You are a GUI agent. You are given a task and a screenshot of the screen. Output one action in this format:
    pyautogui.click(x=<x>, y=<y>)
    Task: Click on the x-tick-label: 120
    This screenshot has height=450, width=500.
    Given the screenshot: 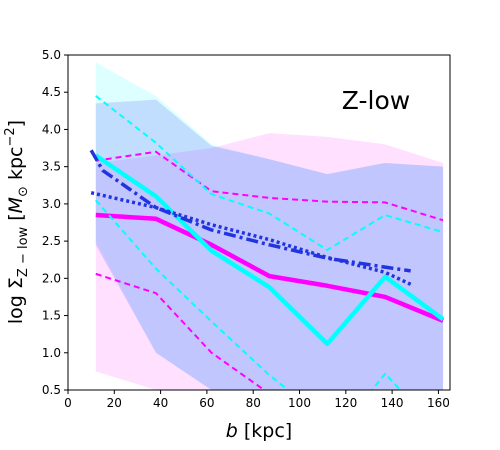 What is the action you would take?
    pyautogui.click(x=345, y=403)
    